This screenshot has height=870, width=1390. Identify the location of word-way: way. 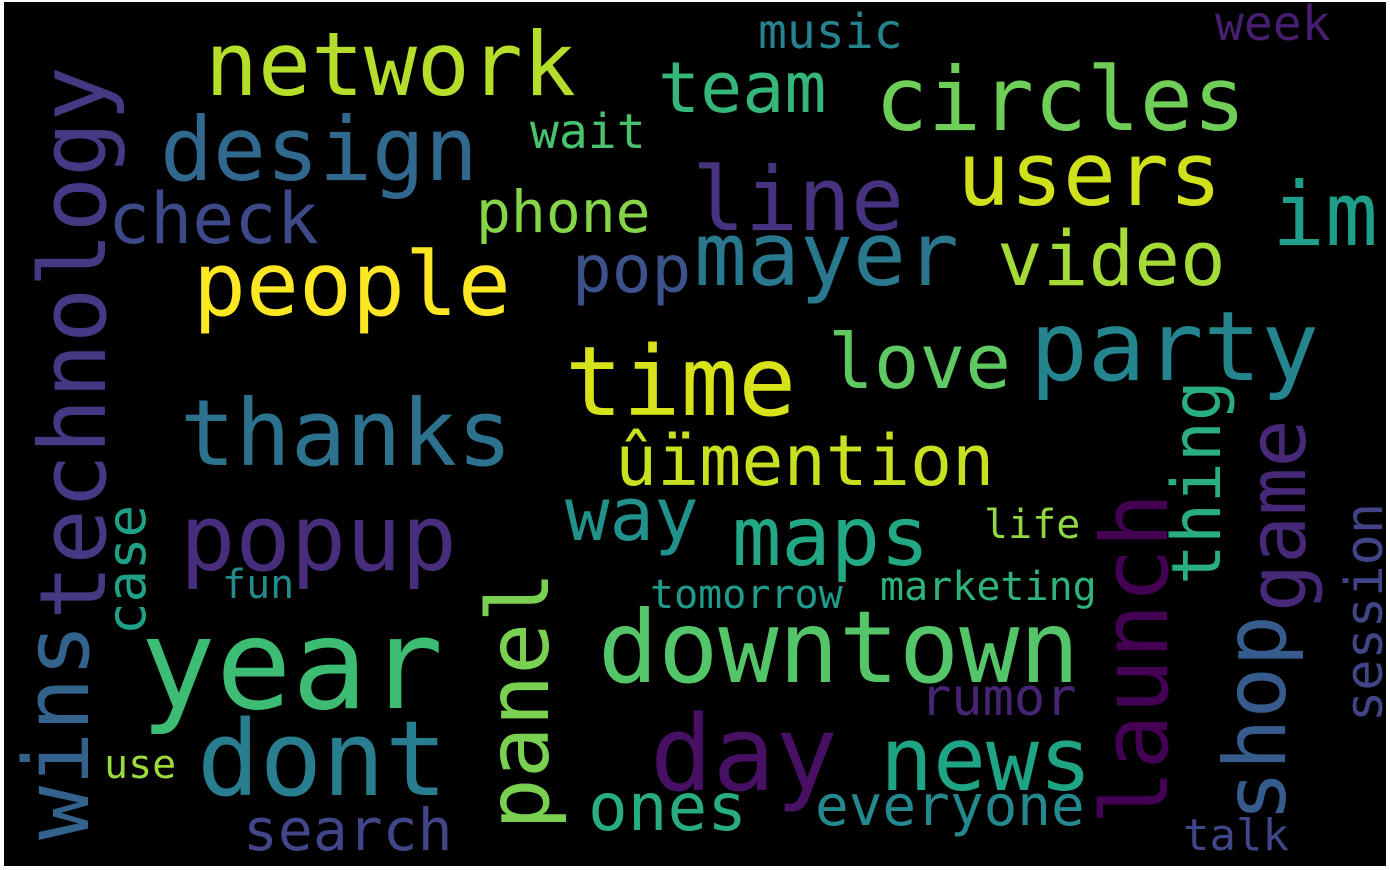
(632, 515).